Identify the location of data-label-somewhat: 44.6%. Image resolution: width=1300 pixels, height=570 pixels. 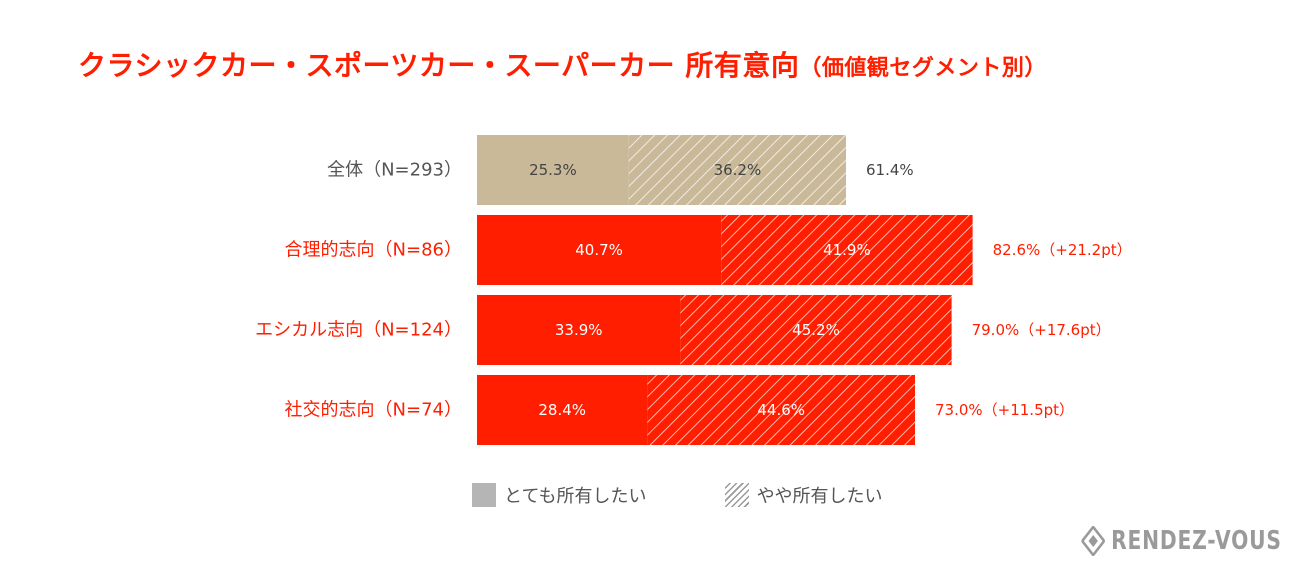
(781, 410).